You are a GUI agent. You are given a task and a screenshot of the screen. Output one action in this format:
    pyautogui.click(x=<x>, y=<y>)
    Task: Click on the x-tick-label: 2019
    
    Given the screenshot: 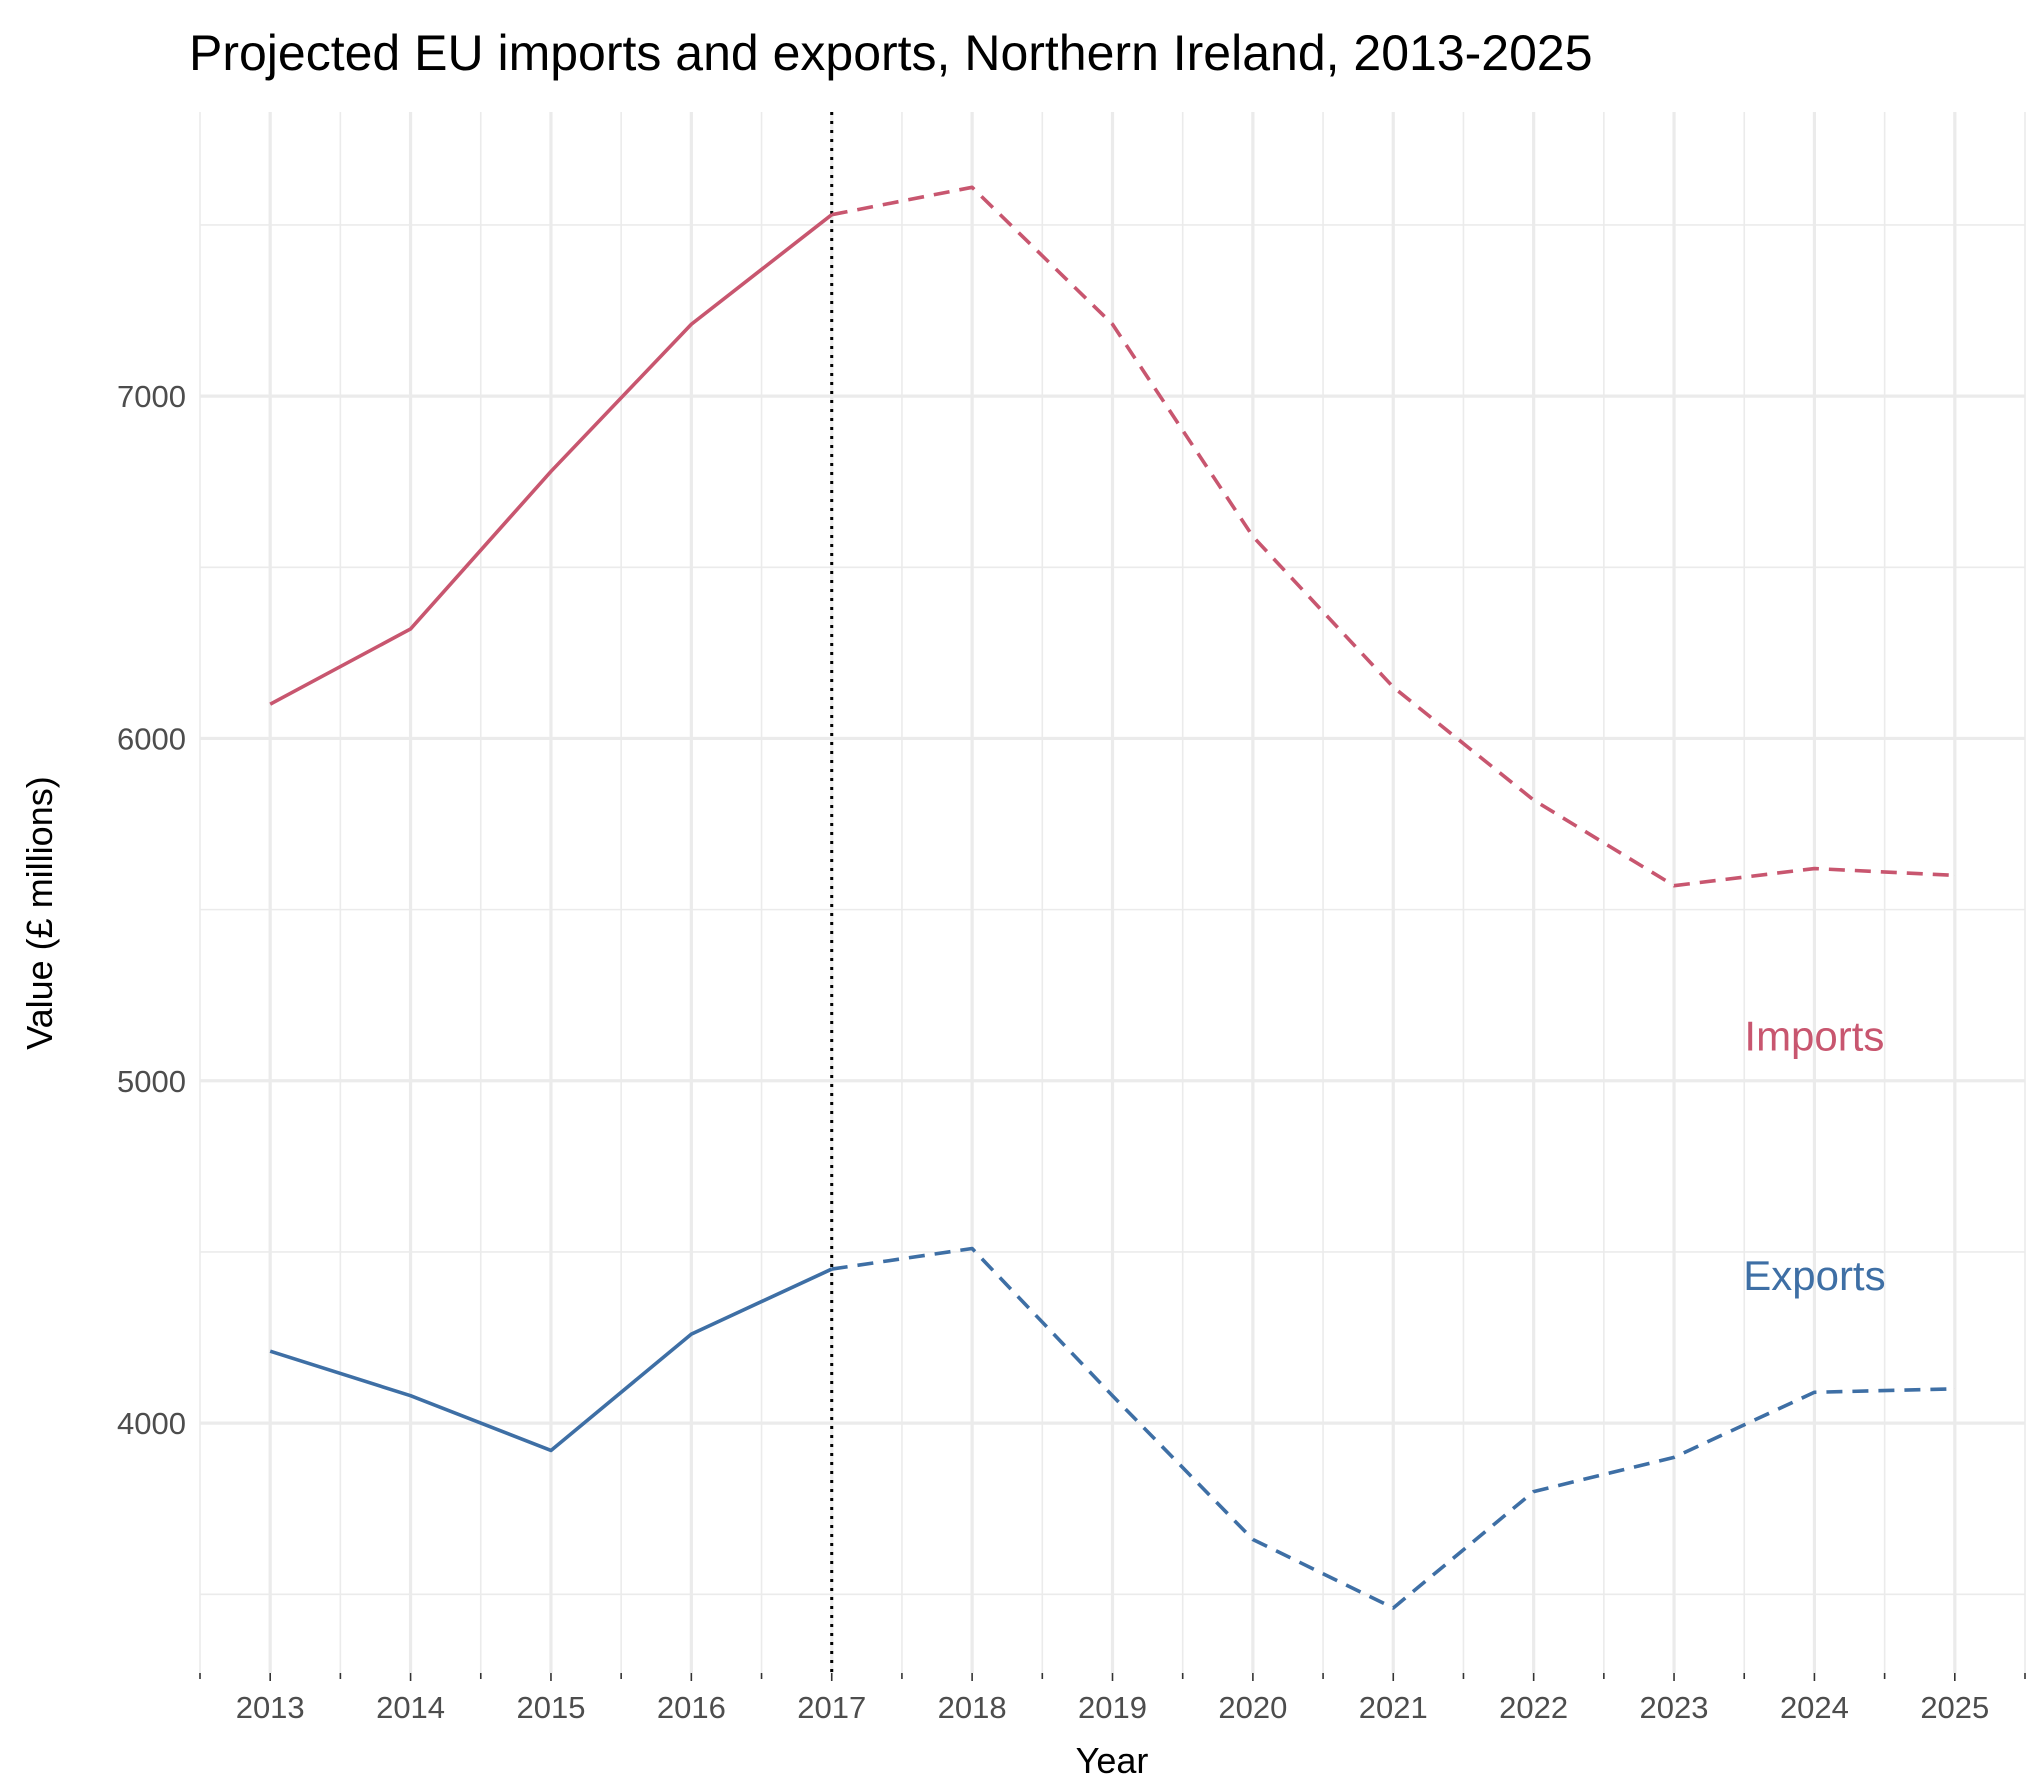 What is the action you would take?
    pyautogui.click(x=1112, y=1707)
    